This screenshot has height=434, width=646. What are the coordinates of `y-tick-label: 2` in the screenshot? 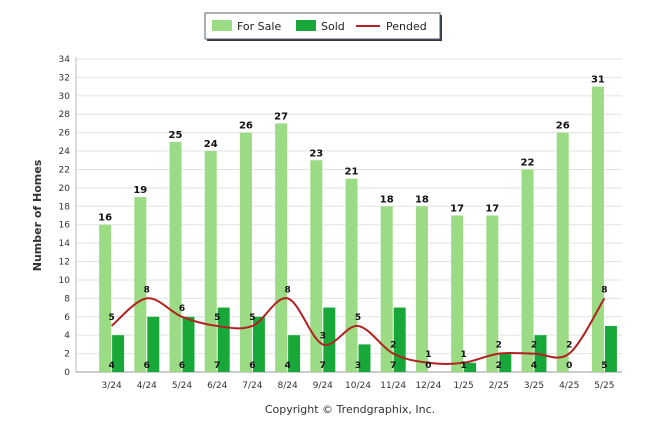 It's located at (67, 355).